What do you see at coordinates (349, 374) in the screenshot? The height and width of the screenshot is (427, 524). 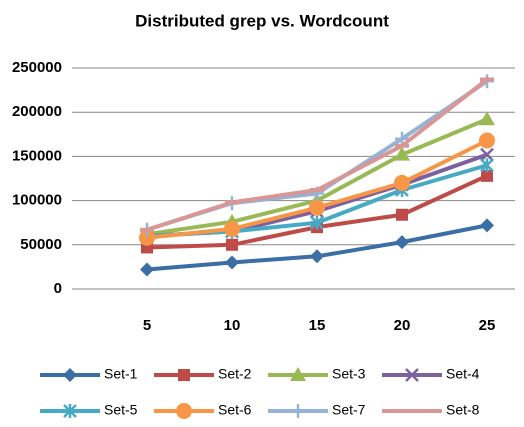 I see `legend-label: Set-3` at bounding box center [349, 374].